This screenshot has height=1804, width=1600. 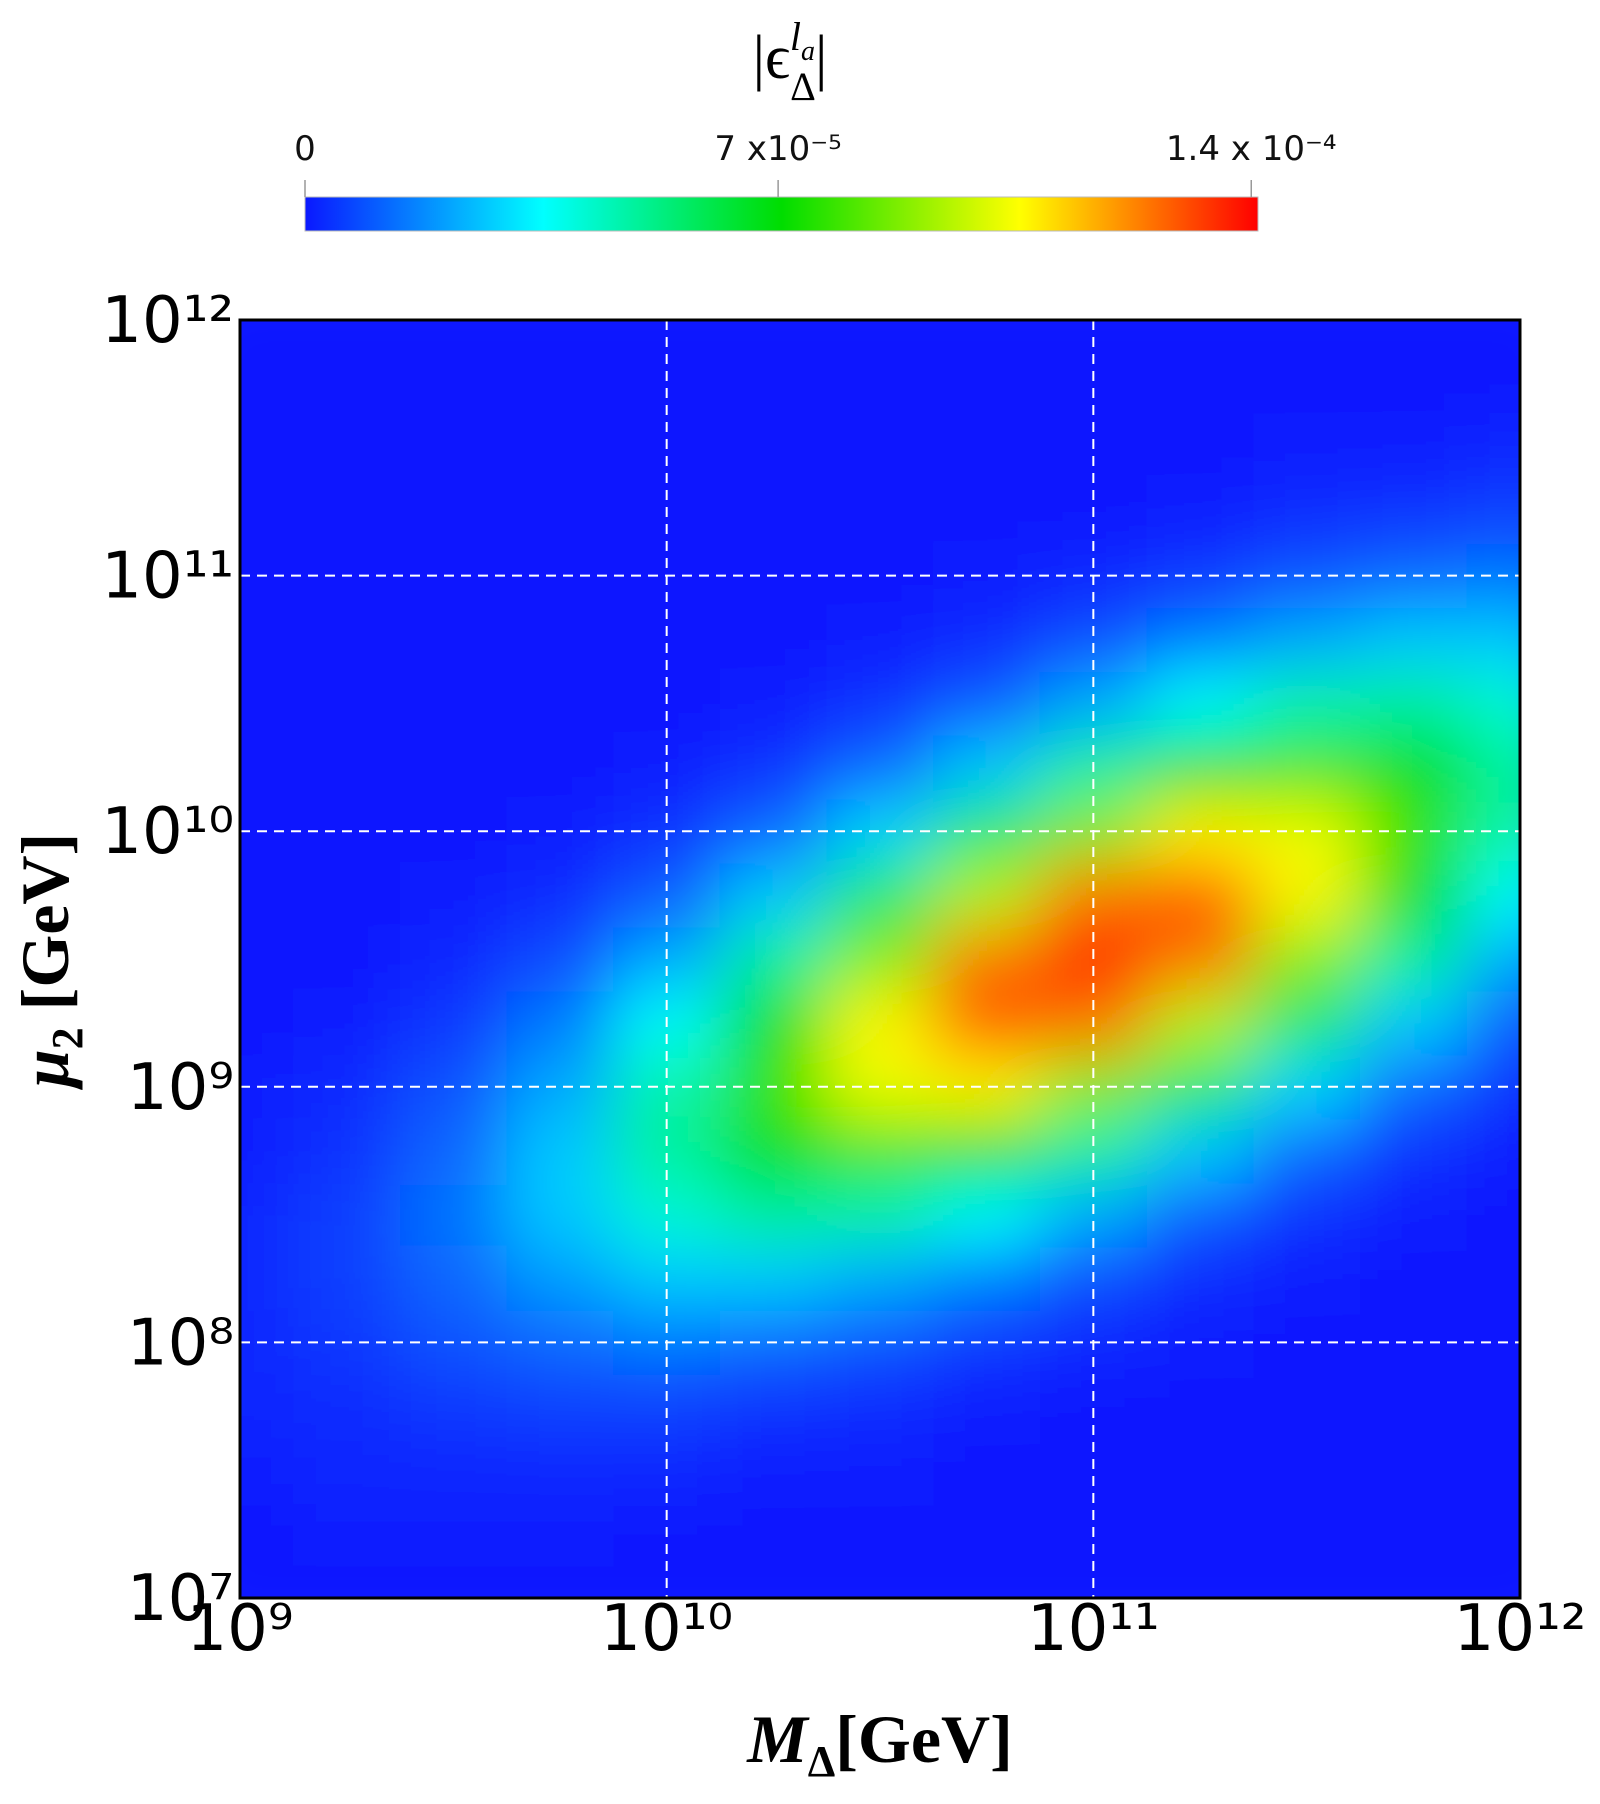 I want to click on x-label-sub: Δ, so click(x=822, y=1761).